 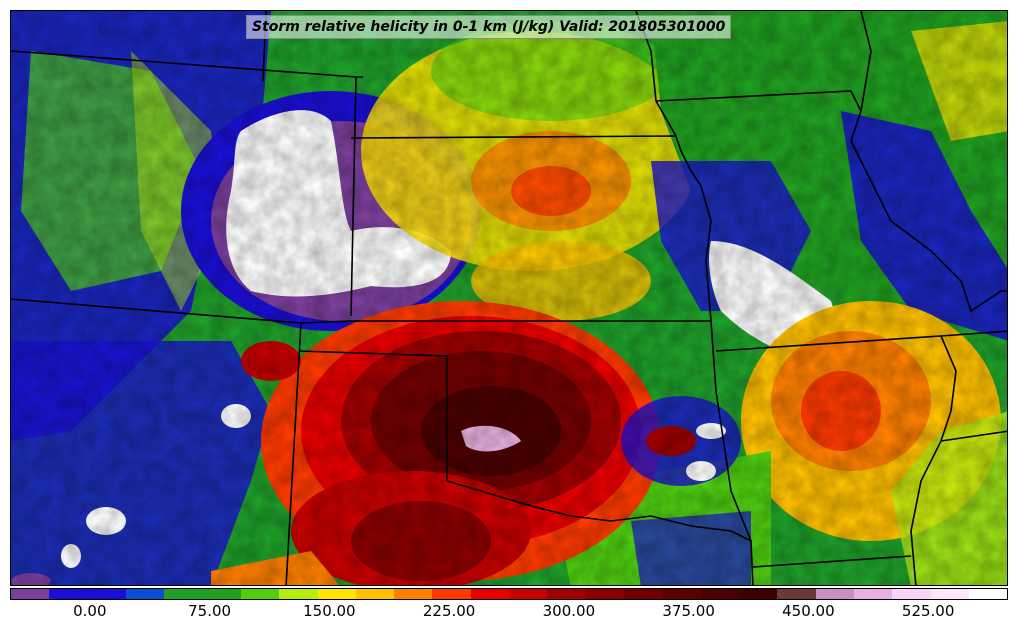 I want to click on colorbar-tick-label: 150.00, so click(x=329, y=611).